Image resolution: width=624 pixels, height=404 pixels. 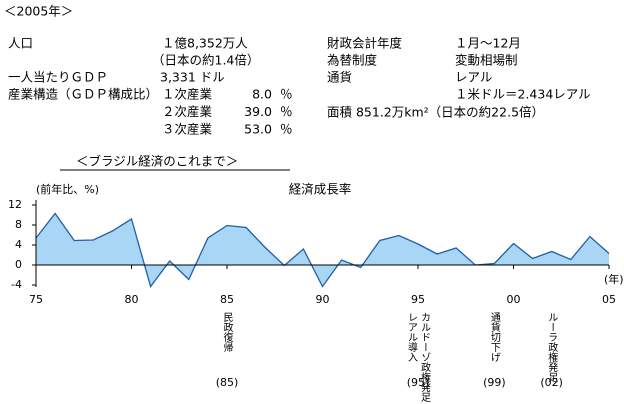 What do you see at coordinates (187, 129) in the screenshot?
I see `industry-name: ３次産業` at bounding box center [187, 129].